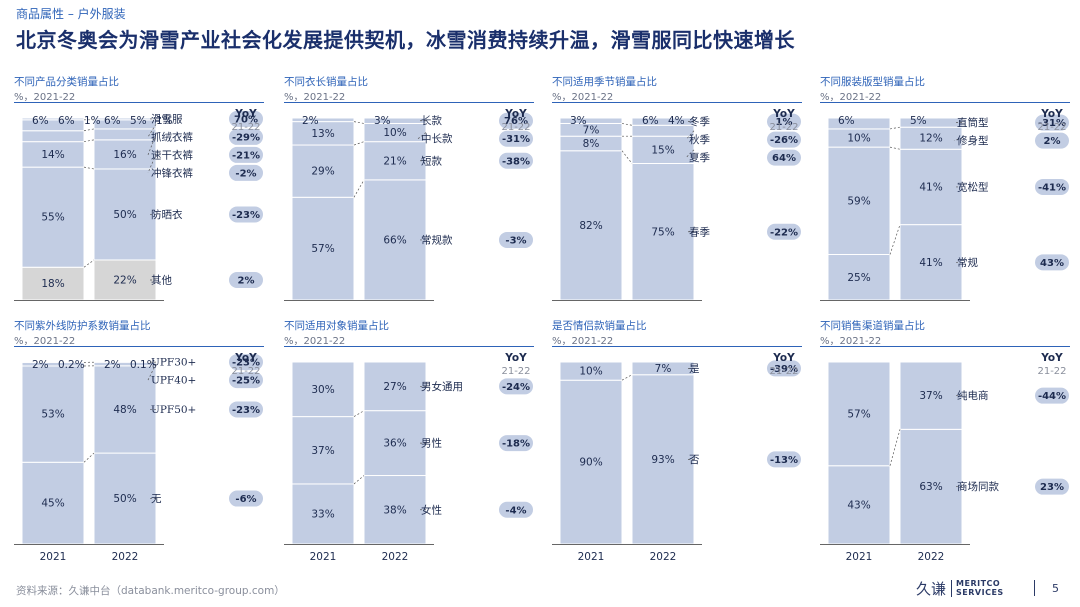  I want to click on x-tick-label: 2022, so click(125, 557).